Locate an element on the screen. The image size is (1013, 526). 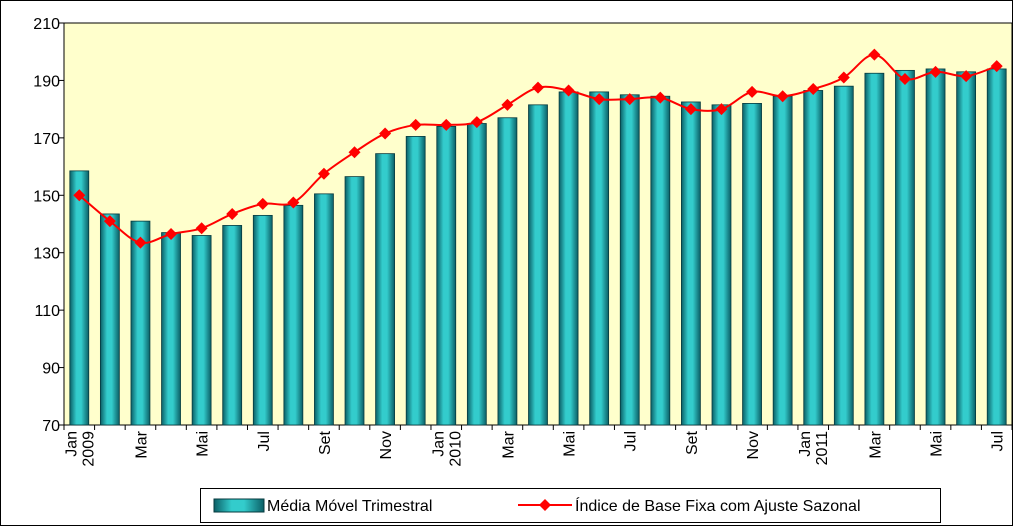
y-tick-label: 90 is located at coordinates (51, 369).